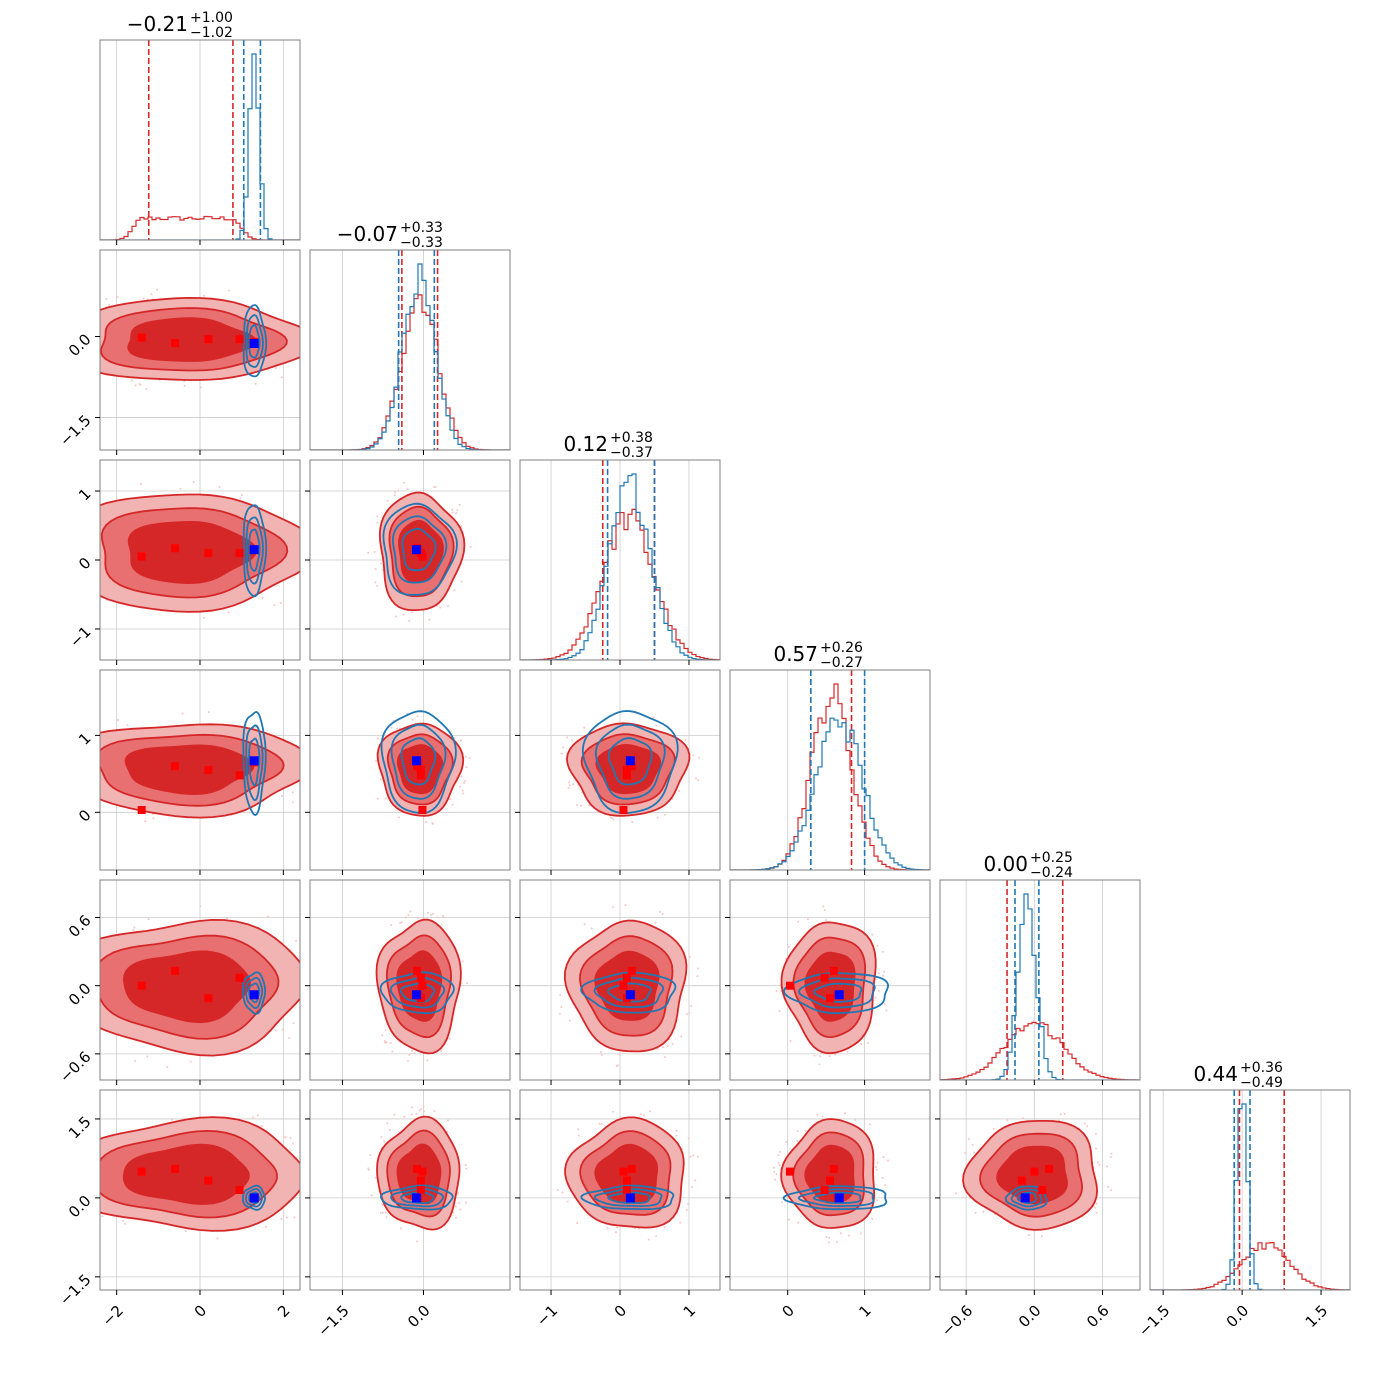 The width and height of the screenshot is (1390, 1390). What do you see at coordinates (1250, 1196) in the screenshot?
I see `histogram-blue` at bounding box center [1250, 1196].